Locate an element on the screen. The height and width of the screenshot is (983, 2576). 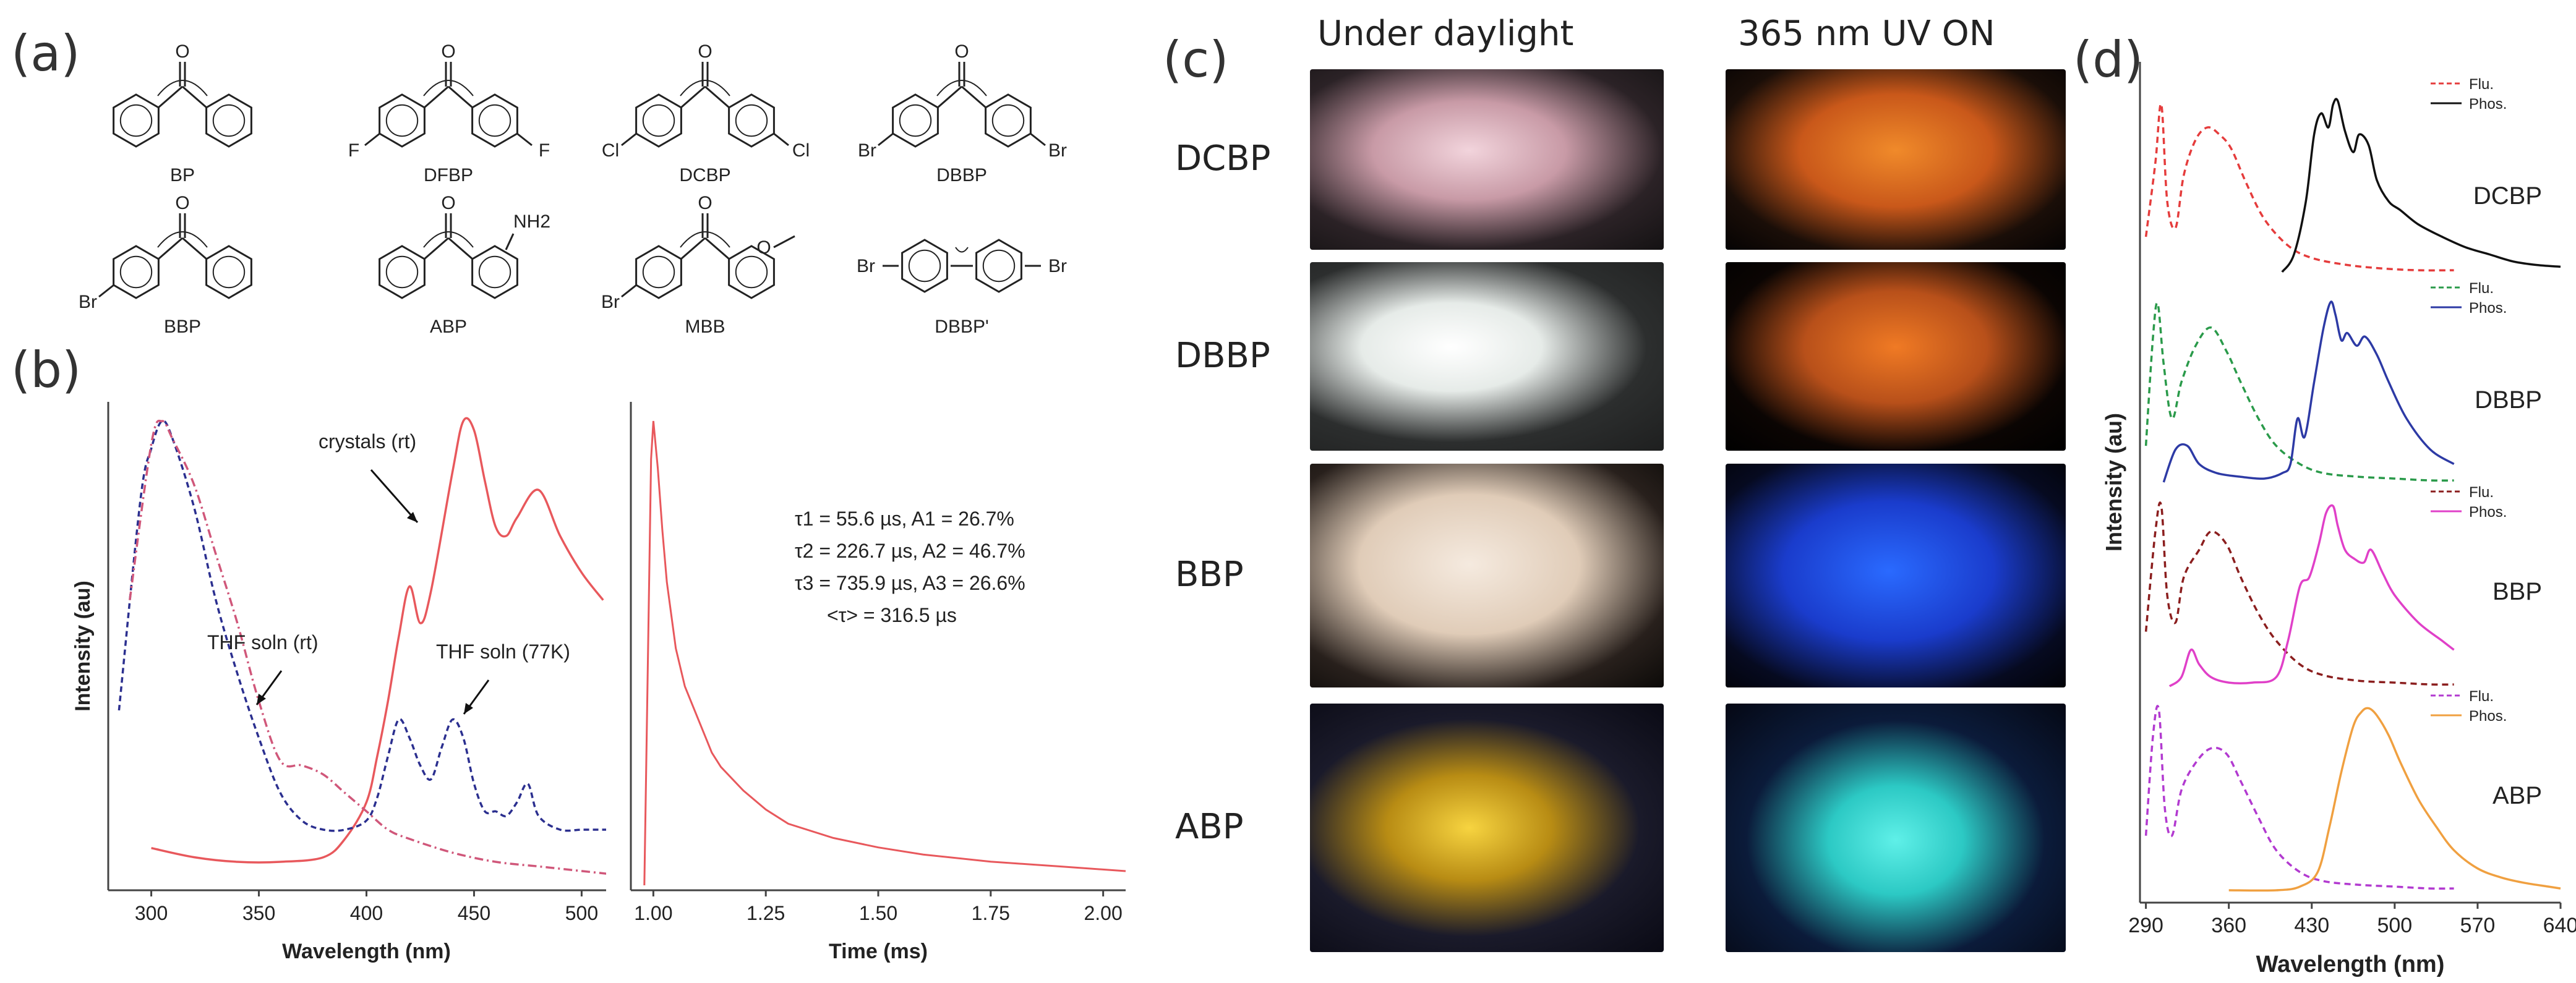
arrow-crystals is located at coordinates (395, 496).